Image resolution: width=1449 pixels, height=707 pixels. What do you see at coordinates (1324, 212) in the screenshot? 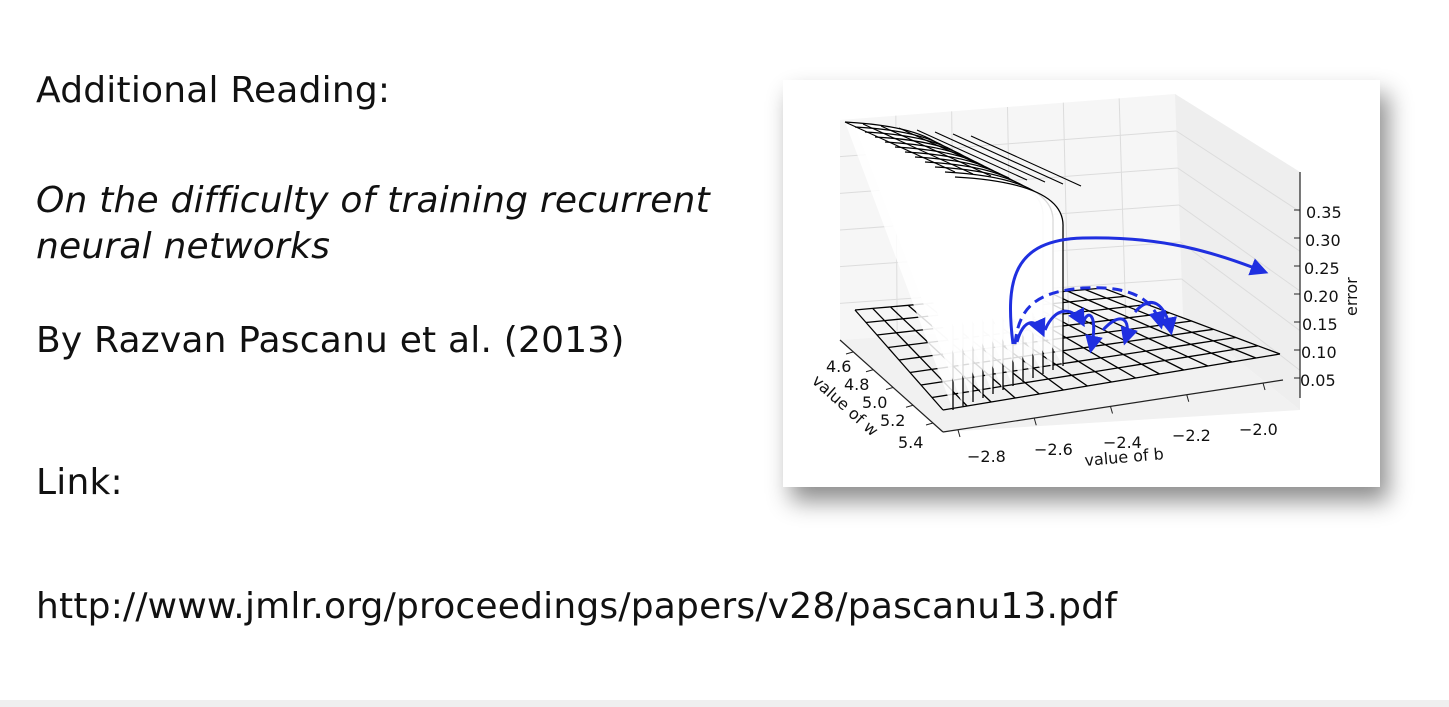
I see `z-tick-label: 0.35` at bounding box center [1324, 212].